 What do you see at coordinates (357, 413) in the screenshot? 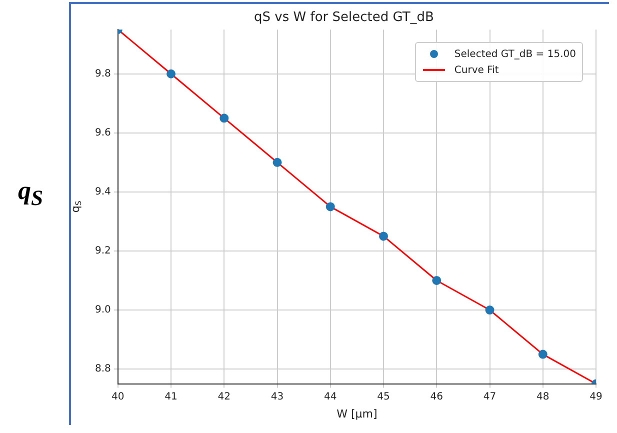
I see `x-axis-title: W [μm]` at bounding box center [357, 413].